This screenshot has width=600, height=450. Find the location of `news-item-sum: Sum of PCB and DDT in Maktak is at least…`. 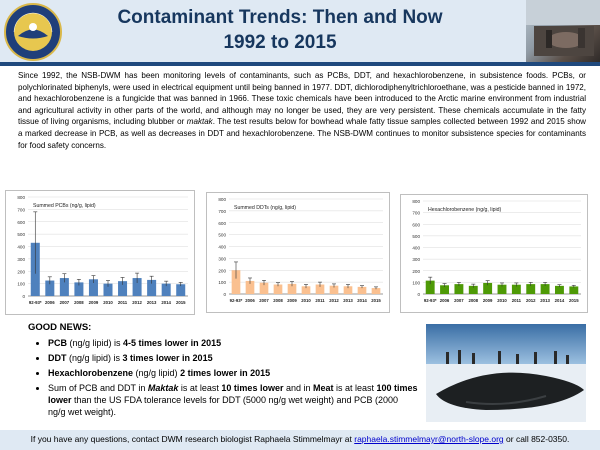

news-item-sum: Sum of PCB and DDT in Maktak is at least… is located at coordinates (233, 400).